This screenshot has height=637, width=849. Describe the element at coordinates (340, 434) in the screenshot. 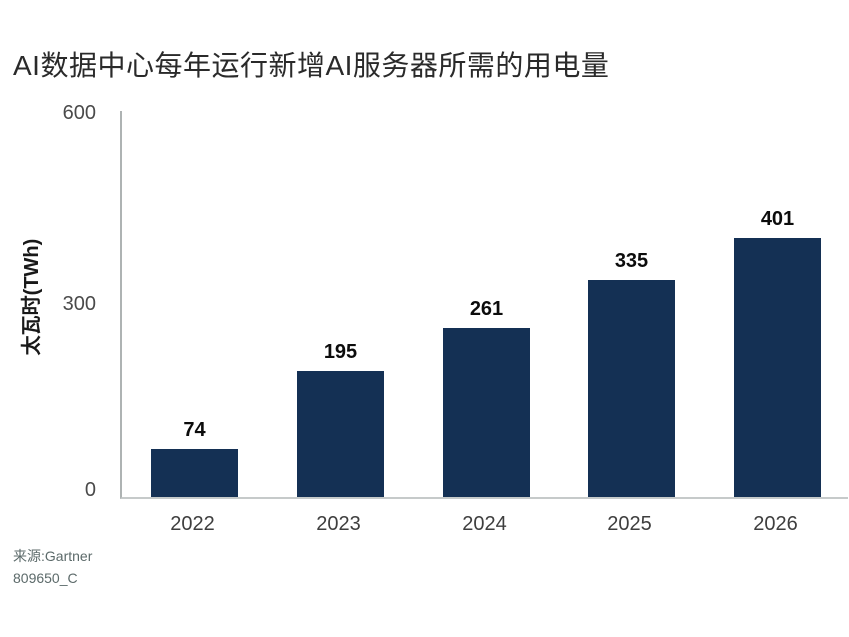

I see `bar-2023` at that location.